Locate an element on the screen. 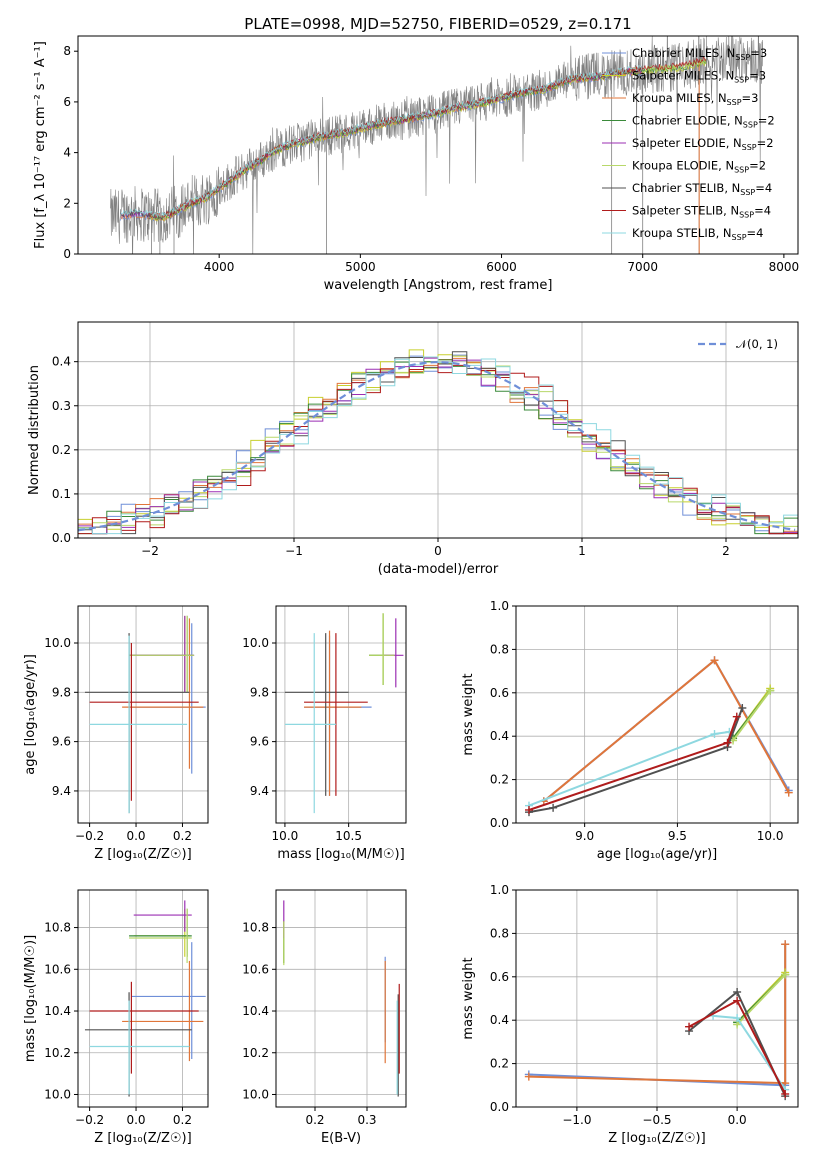 The height and width of the screenshot is (1170, 819). y-axis-label: Normed distribution is located at coordinates (34, 430).